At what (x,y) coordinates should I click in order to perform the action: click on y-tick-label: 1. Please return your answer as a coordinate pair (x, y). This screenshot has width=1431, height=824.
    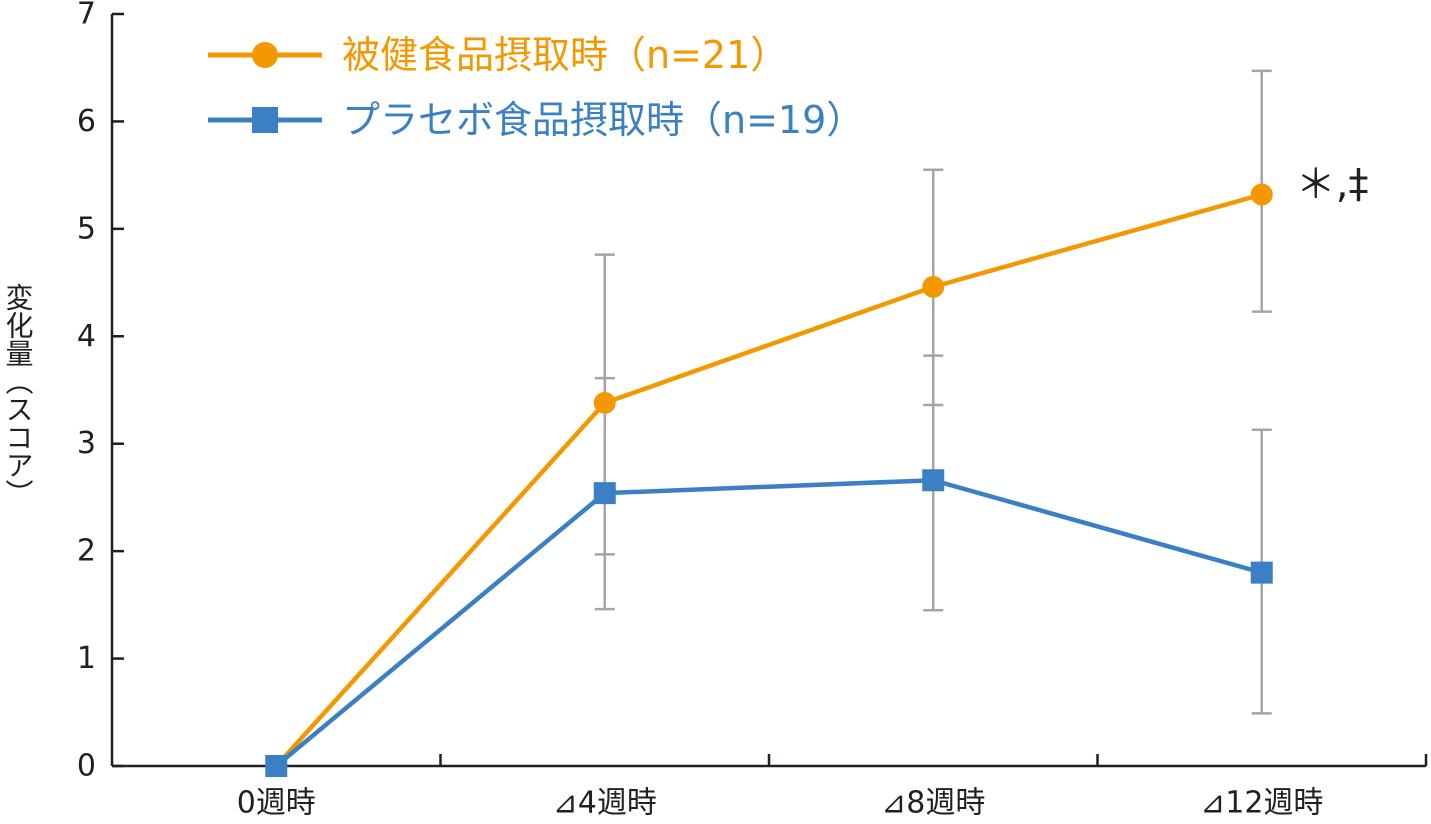
    Looking at the image, I should click on (86, 658).